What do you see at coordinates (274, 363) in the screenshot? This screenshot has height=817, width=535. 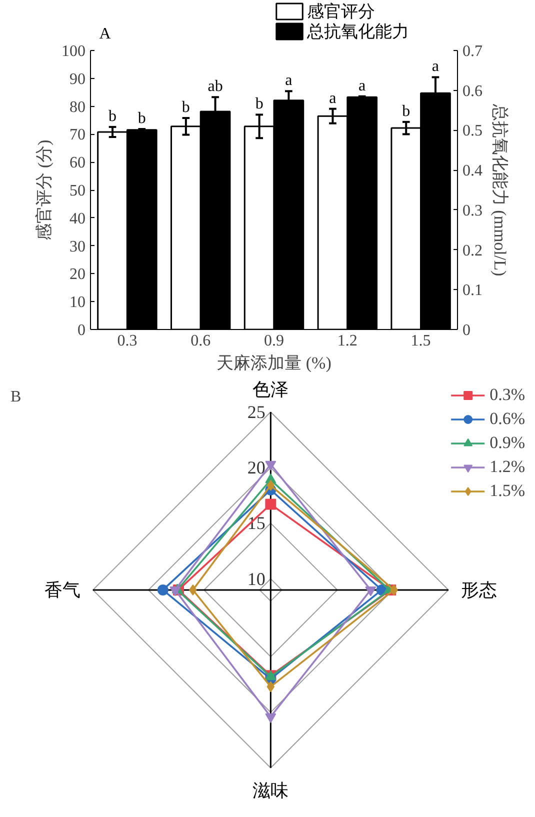 I see `x-axis-title: 天麻添加量 (%)` at bounding box center [274, 363].